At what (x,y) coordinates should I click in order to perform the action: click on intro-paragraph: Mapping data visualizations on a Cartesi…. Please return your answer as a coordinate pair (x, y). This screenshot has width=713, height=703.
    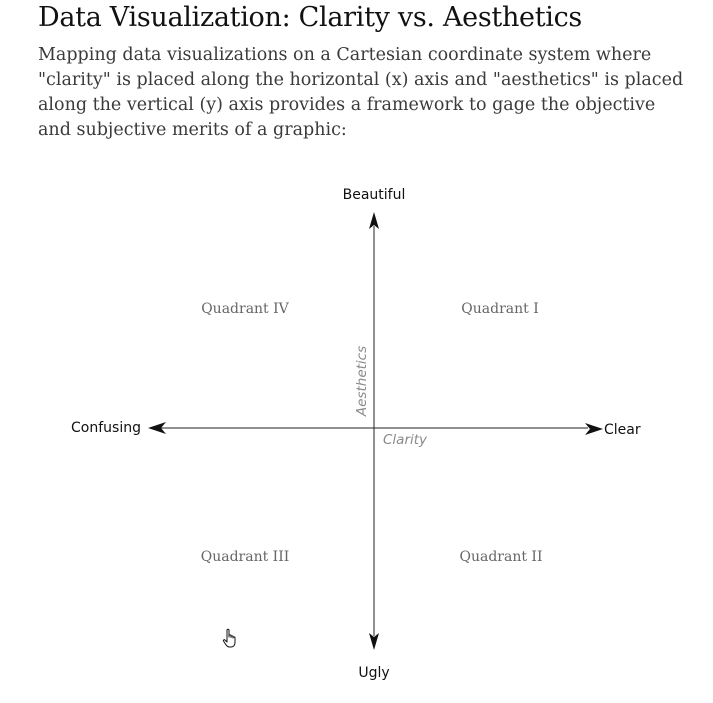
    Looking at the image, I should click on (361, 92).